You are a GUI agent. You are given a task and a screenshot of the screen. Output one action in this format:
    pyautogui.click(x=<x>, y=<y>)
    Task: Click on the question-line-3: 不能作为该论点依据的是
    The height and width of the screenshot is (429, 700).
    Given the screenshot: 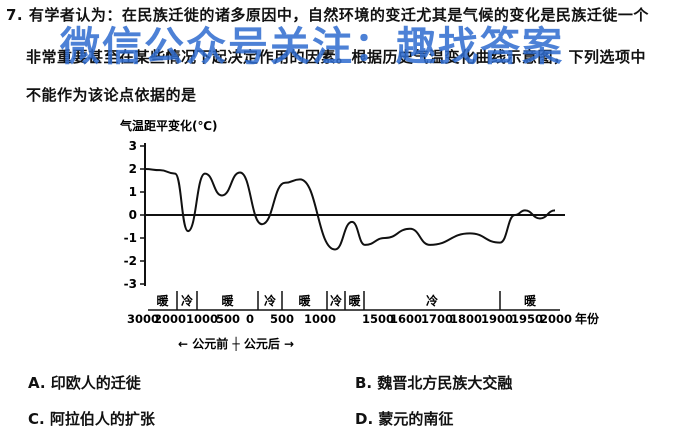 What is the action you would take?
    pyautogui.click(x=111, y=95)
    